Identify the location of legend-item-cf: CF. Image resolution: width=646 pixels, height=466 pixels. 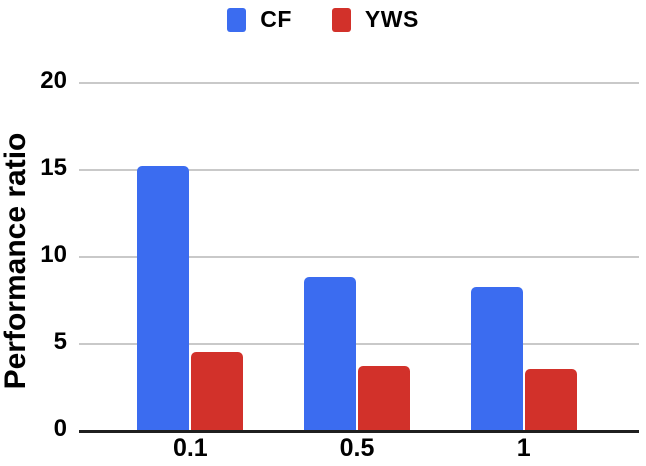
(259, 19).